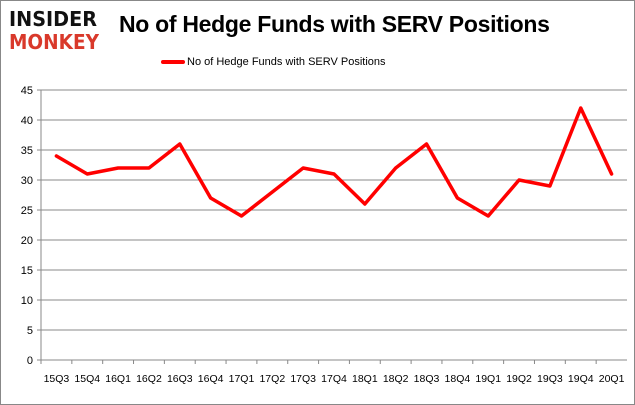  Describe the element at coordinates (519, 379) in the screenshot. I see `x-tick-label: 19Q2` at that location.